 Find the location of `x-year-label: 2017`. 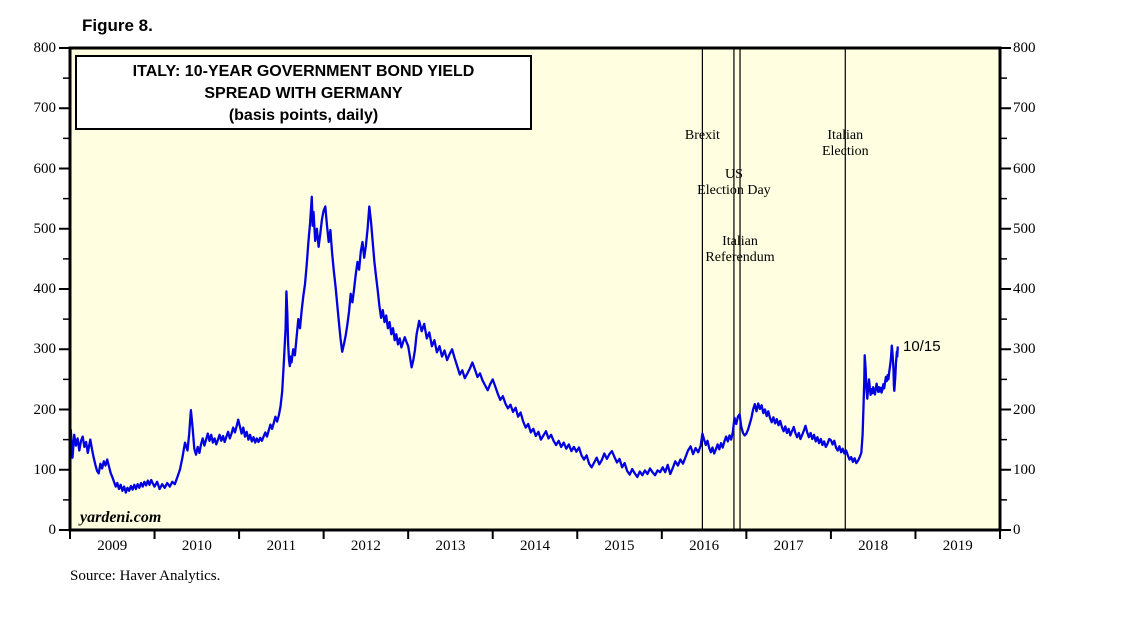

x-year-label: 2017 is located at coordinates (788, 546).